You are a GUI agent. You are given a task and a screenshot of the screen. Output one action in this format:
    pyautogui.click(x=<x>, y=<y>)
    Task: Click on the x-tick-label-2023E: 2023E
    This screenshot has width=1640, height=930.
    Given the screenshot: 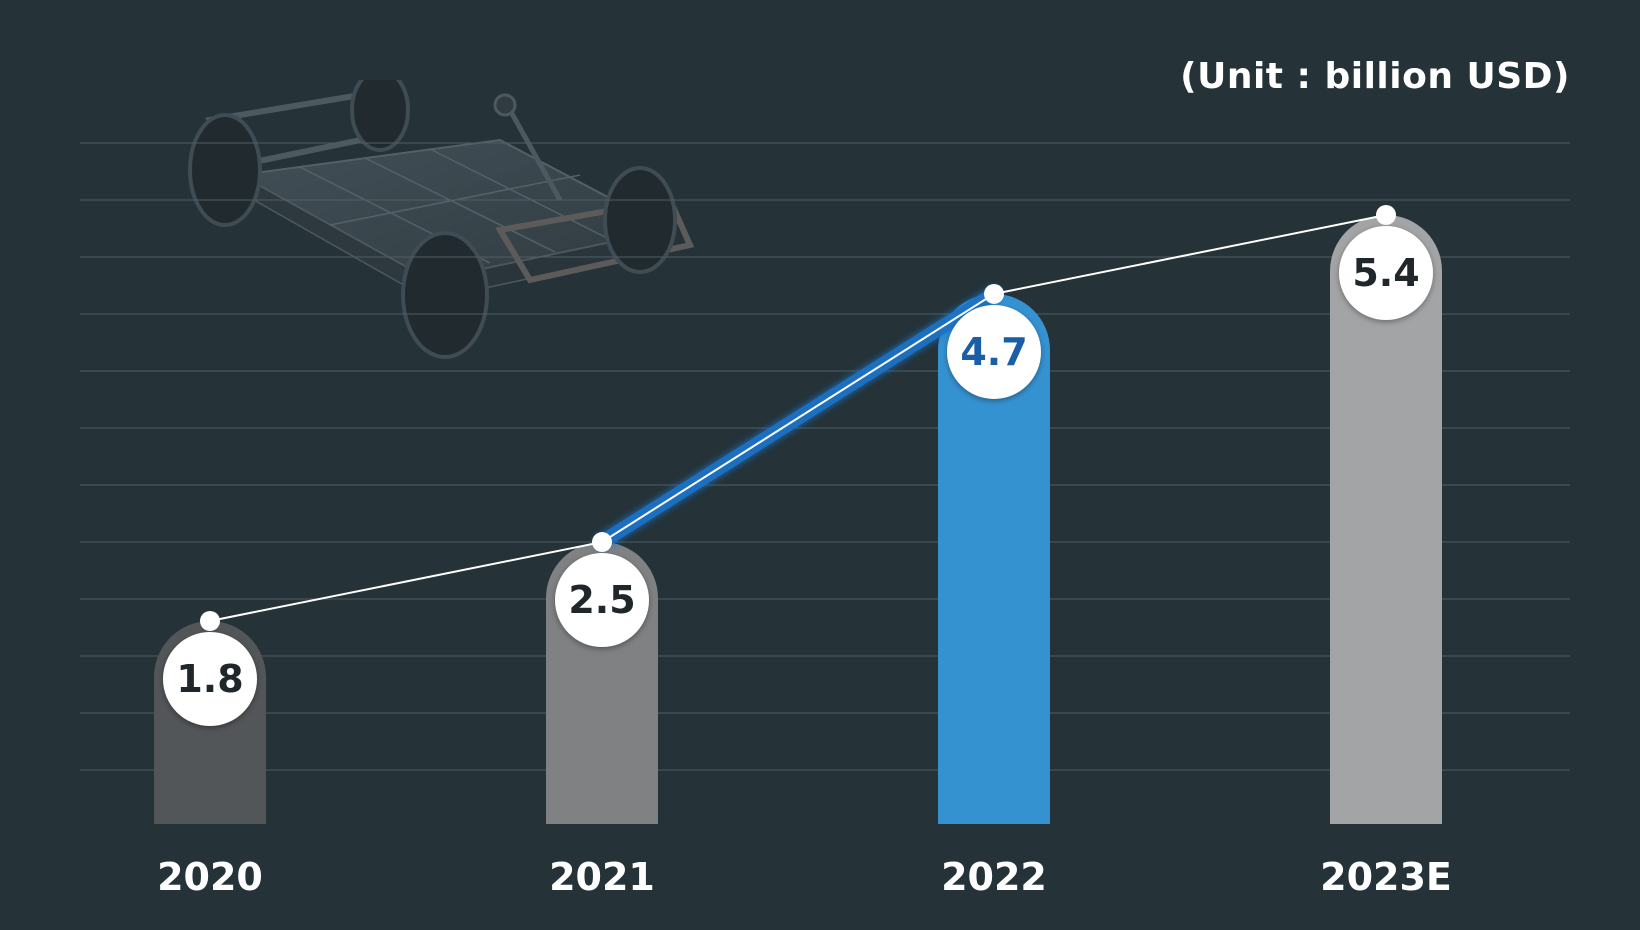 What is the action you would take?
    pyautogui.click(x=1386, y=877)
    